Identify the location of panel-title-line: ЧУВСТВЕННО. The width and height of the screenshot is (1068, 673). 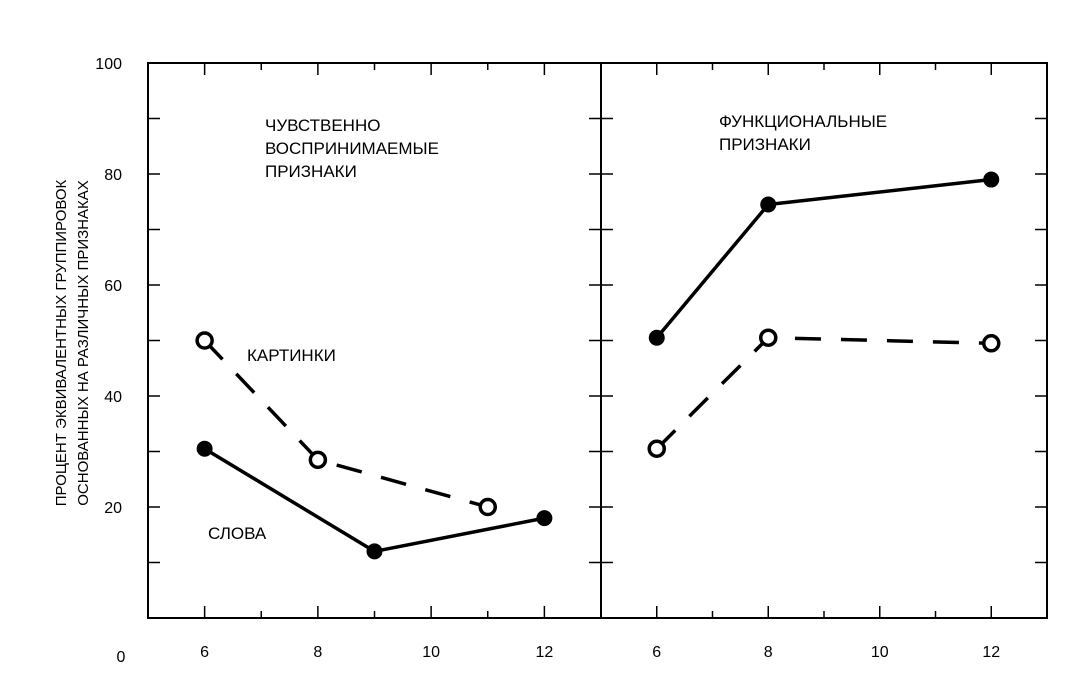
(322, 125).